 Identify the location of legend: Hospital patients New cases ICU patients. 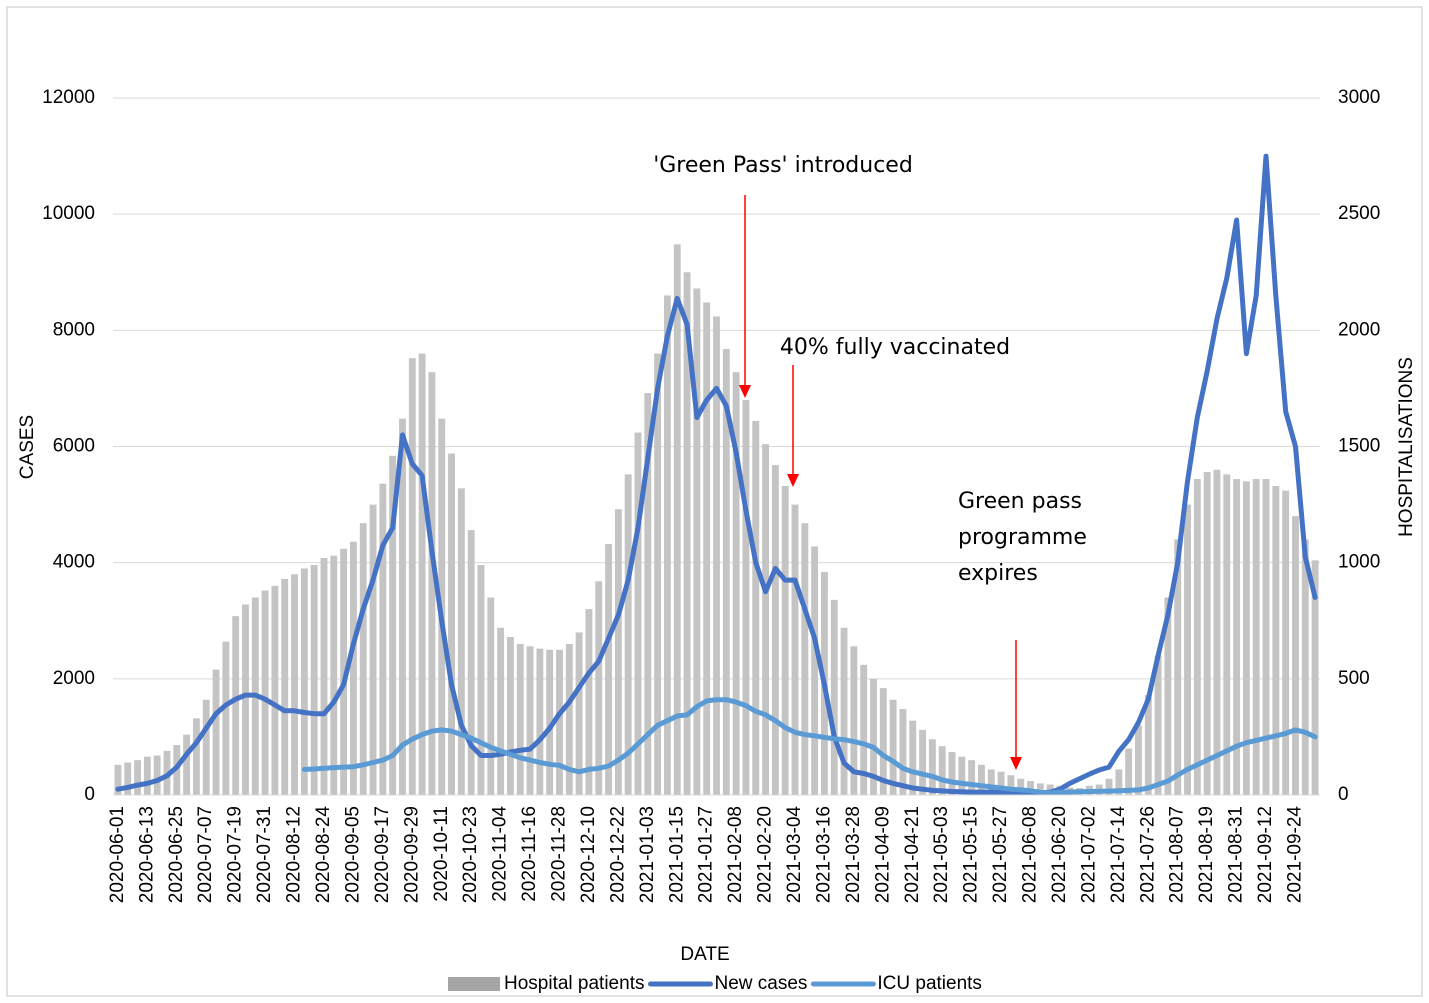
(715, 983).